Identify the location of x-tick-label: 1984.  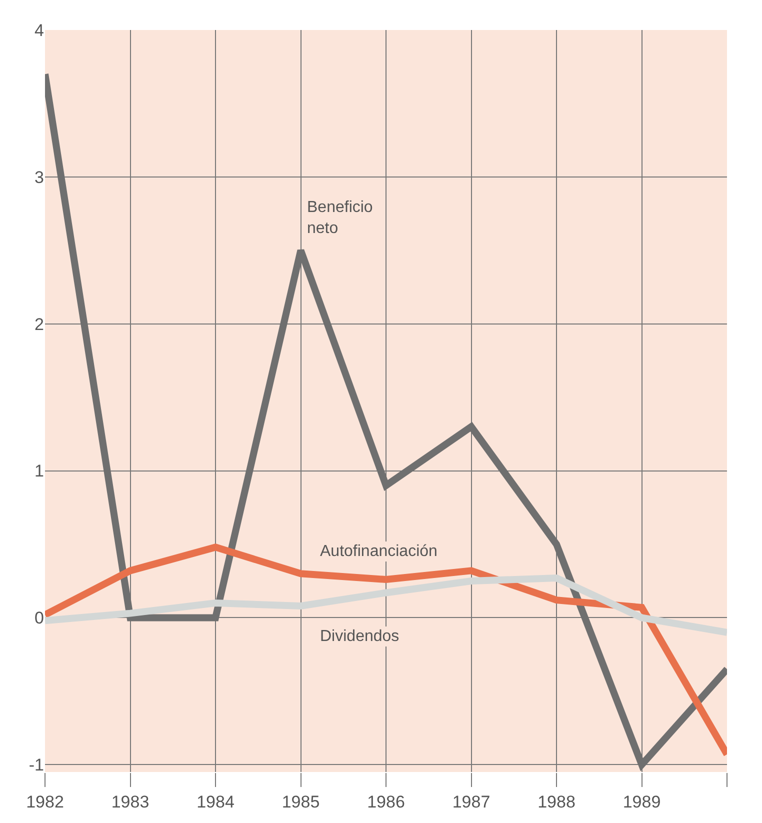
(215, 802).